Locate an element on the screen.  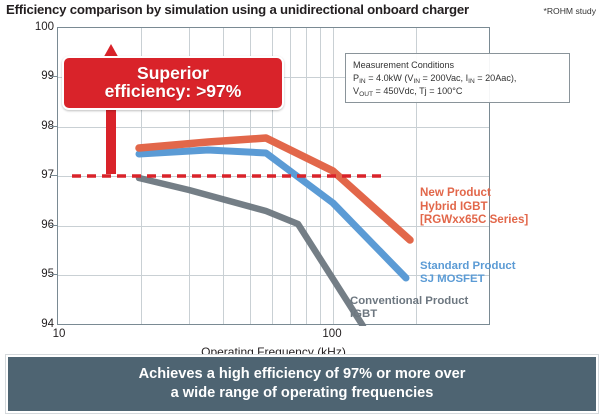
legend-conv-line-2: IGBT is located at coordinates (364, 314).